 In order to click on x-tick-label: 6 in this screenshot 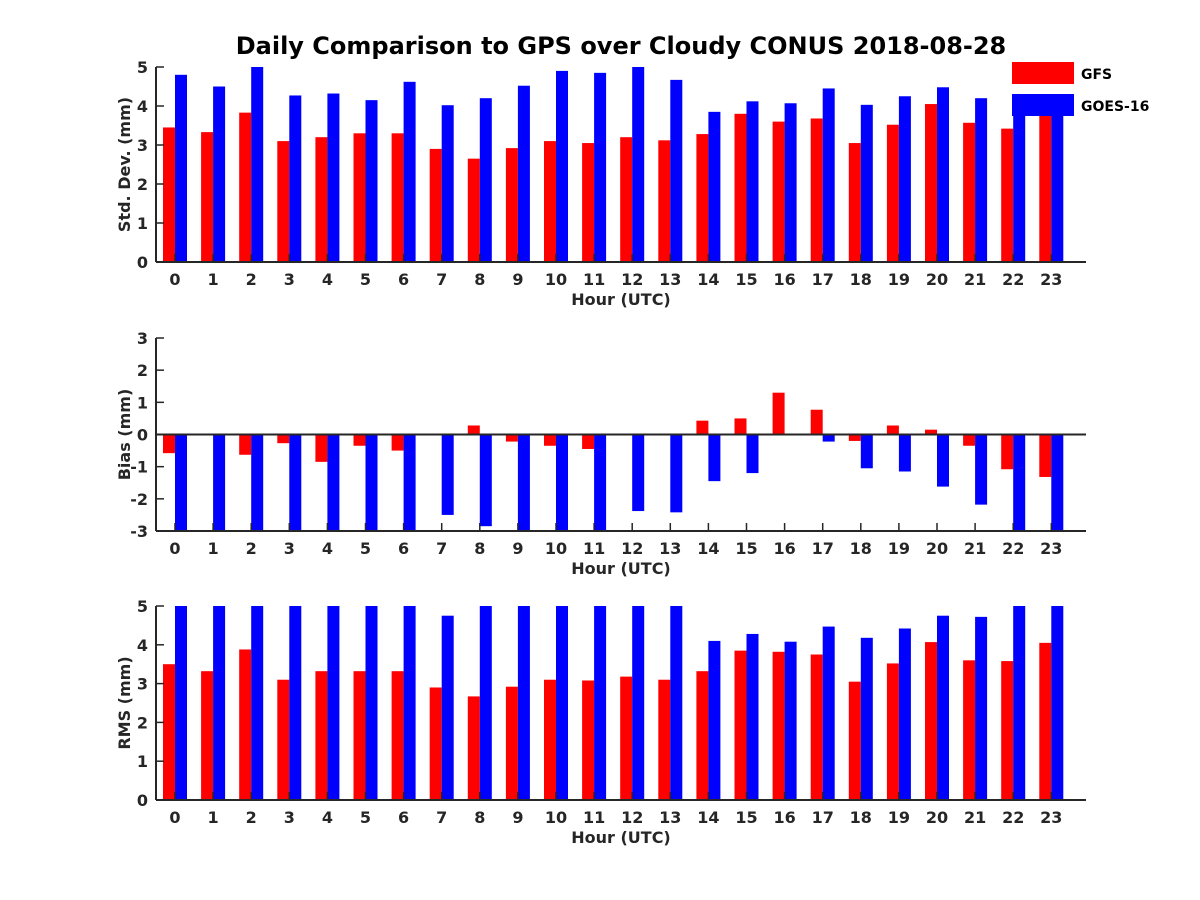, I will do `click(403, 817)`.